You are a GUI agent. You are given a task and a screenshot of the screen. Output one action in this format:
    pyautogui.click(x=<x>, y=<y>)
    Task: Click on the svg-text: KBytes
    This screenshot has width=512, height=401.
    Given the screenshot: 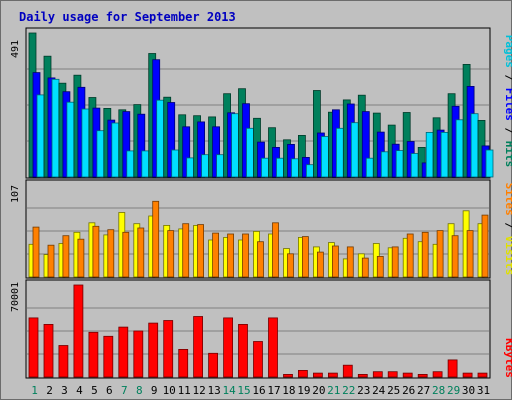 What is the action you would take?
    pyautogui.click(x=507, y=358)
    